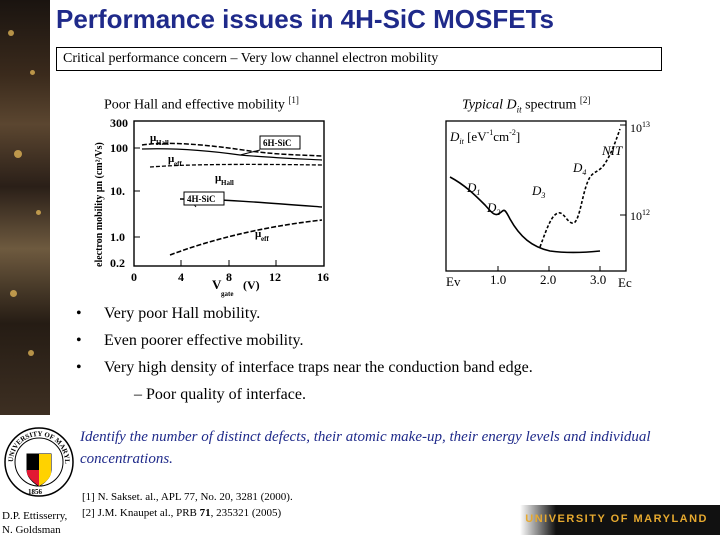 Image resolution: width=720 pixels, height=540 pixels. I want to click on d3-label: D3, so click(538, 191).